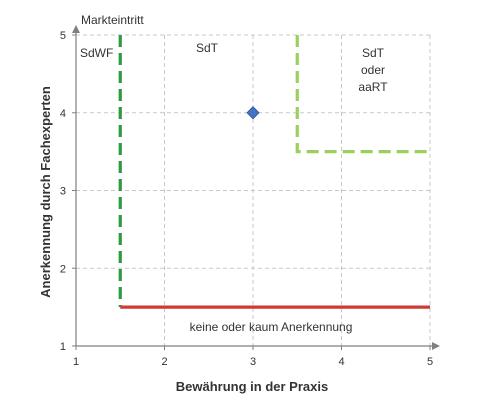  I want to click on annotation-sdt-aart-2: oder, so click(373, 70).